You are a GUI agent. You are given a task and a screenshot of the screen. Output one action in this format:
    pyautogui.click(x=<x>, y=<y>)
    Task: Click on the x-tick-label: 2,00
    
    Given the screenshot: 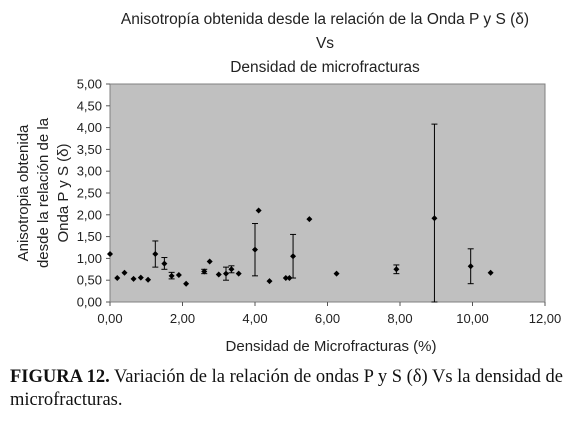 What is the action you would take?
    pyautogui.click(x=182, y=318)
    